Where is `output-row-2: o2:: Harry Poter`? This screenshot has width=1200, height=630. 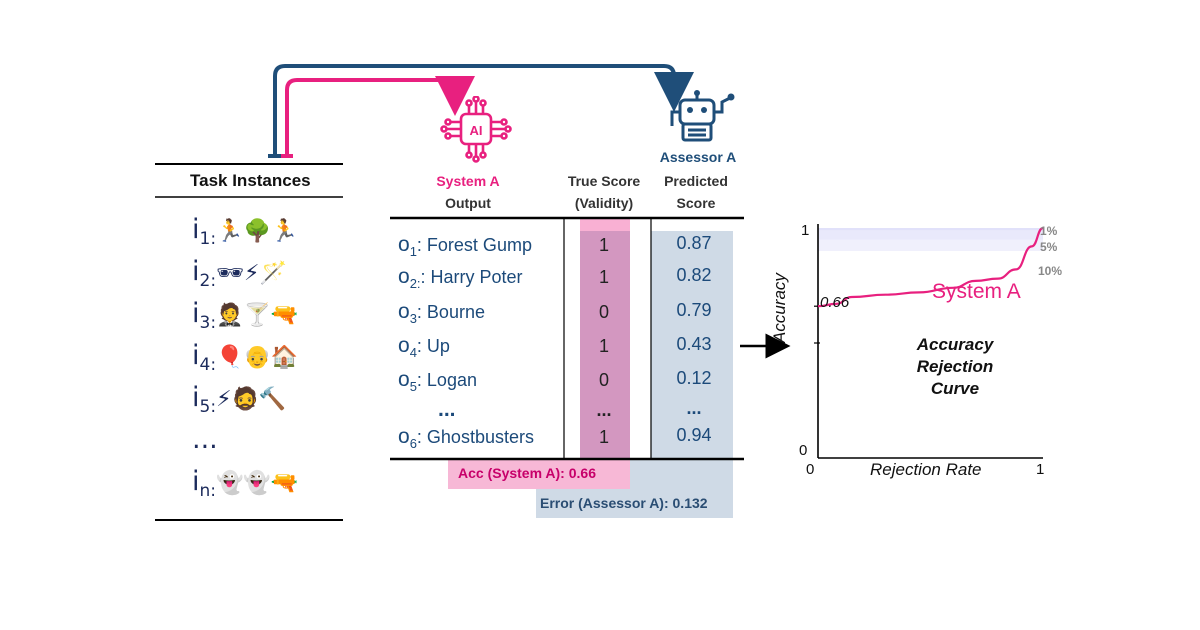
output-row-2: o2:: Harry Poter is located at coordinates (460, 278).